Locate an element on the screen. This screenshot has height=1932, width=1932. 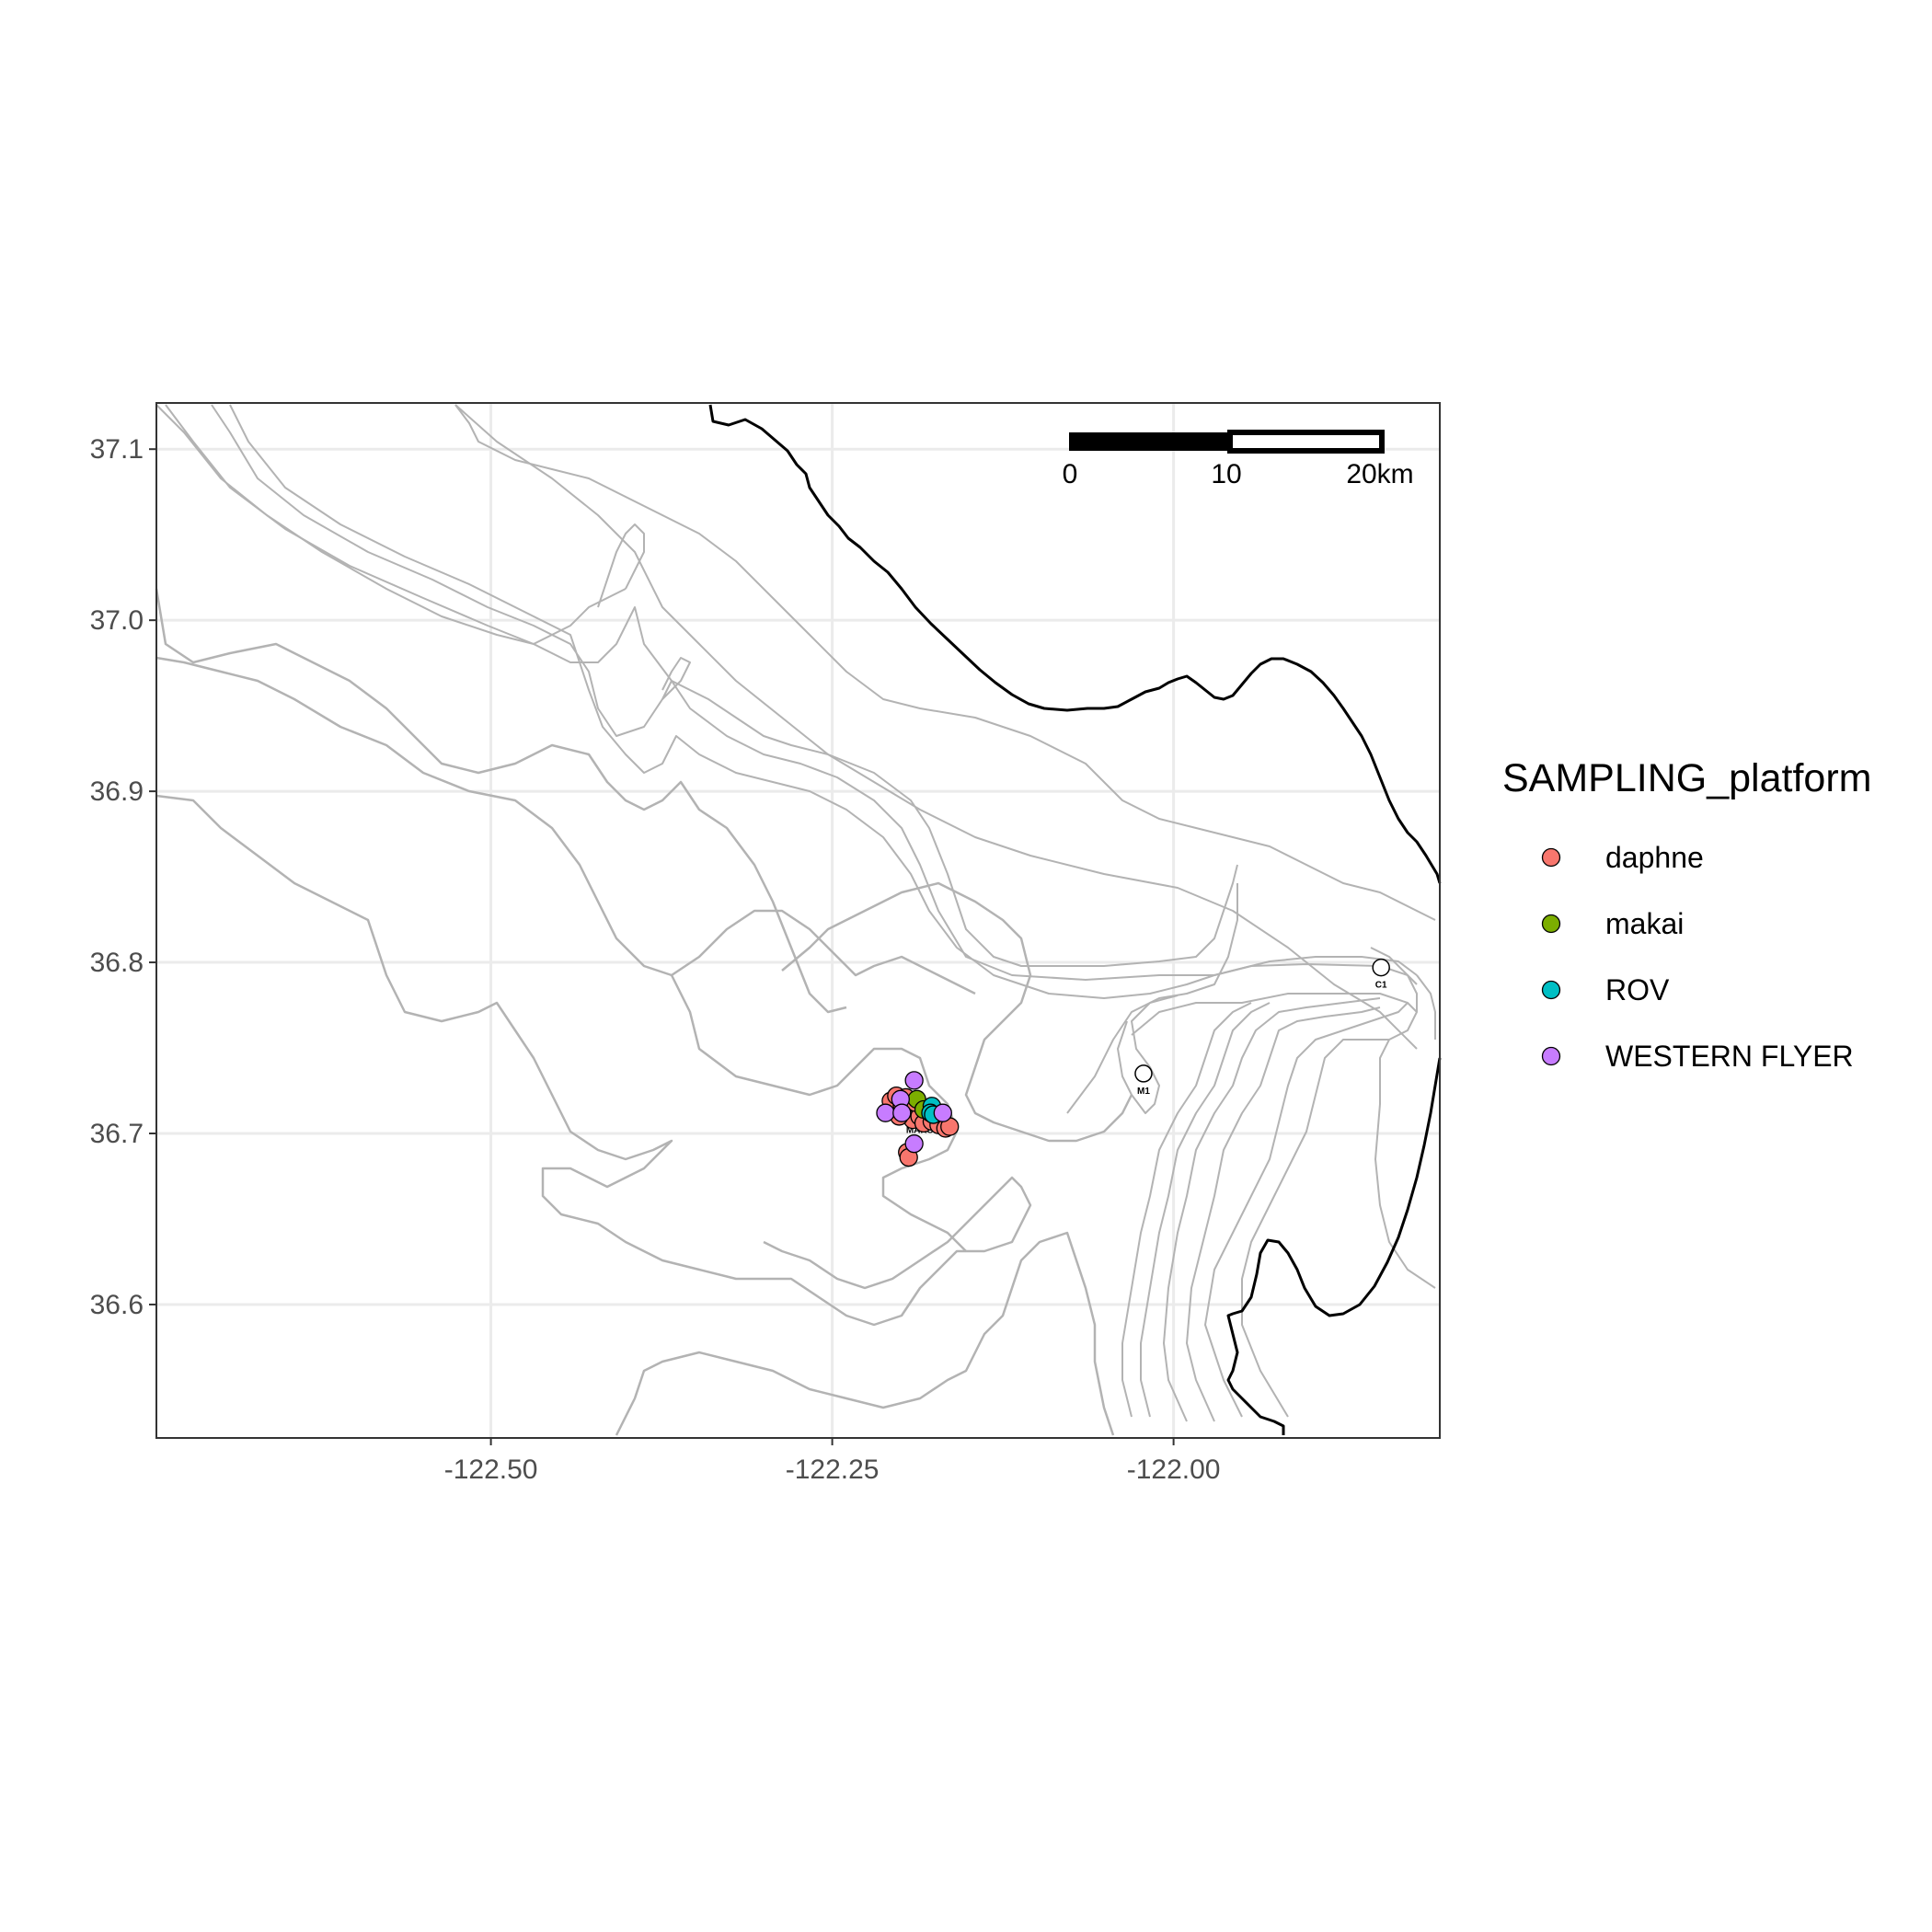
contour-shelf-upper is located at coordinates (391, 524).